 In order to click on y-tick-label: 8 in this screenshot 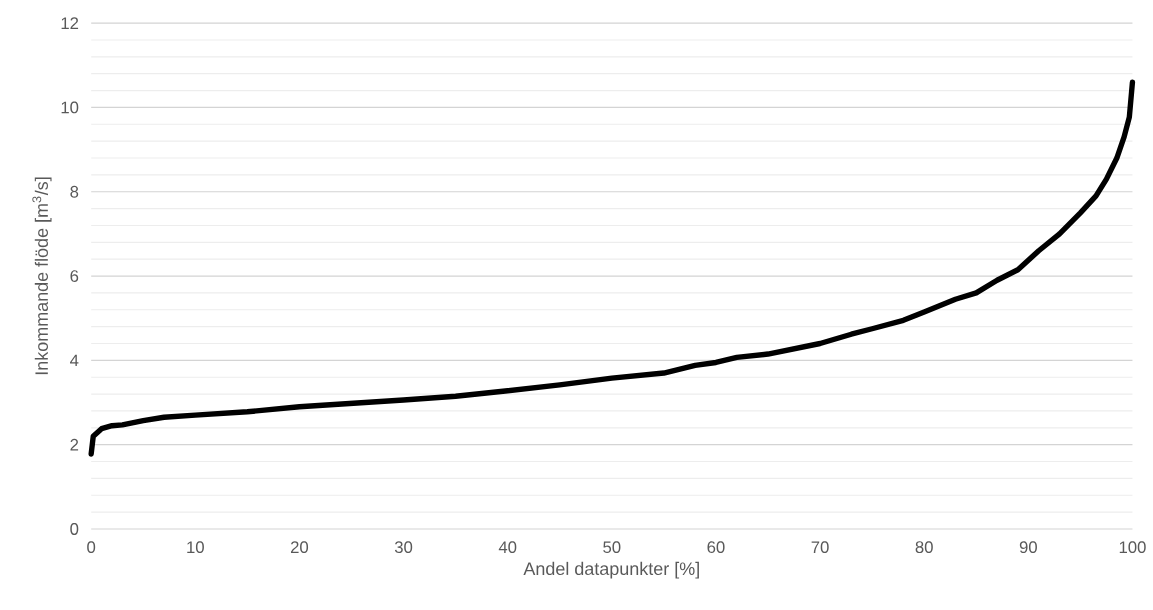, I will do `click(74, 191)`.